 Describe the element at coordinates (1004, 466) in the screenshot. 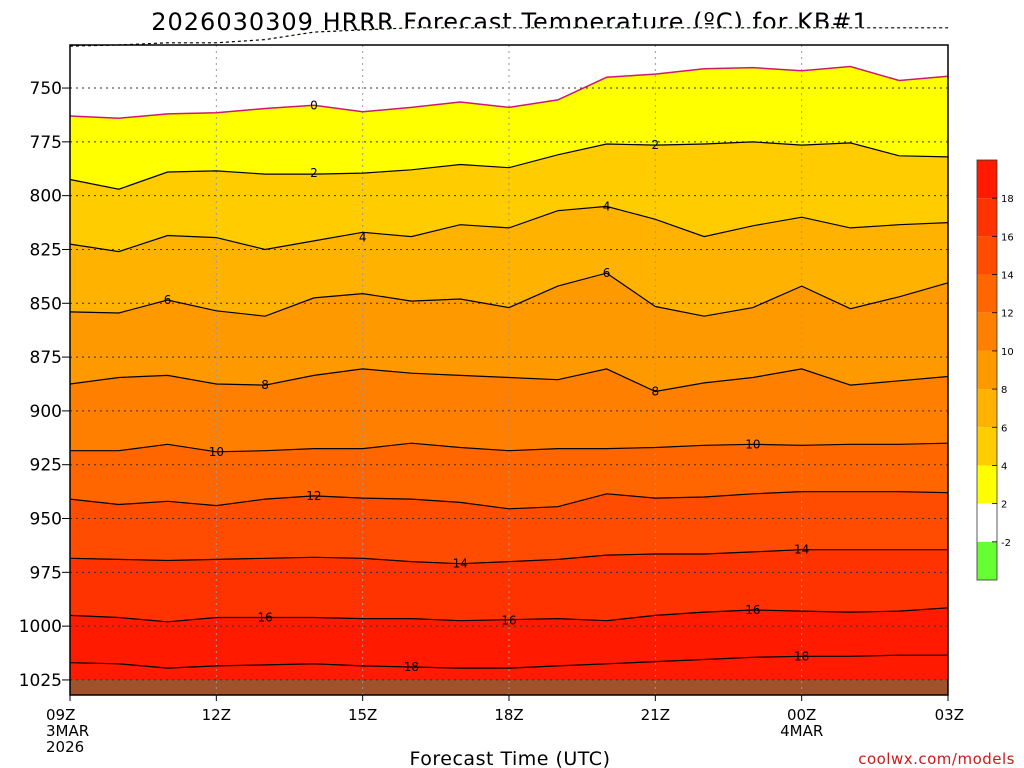

I see `colorbar-label-4: 4` at that location.